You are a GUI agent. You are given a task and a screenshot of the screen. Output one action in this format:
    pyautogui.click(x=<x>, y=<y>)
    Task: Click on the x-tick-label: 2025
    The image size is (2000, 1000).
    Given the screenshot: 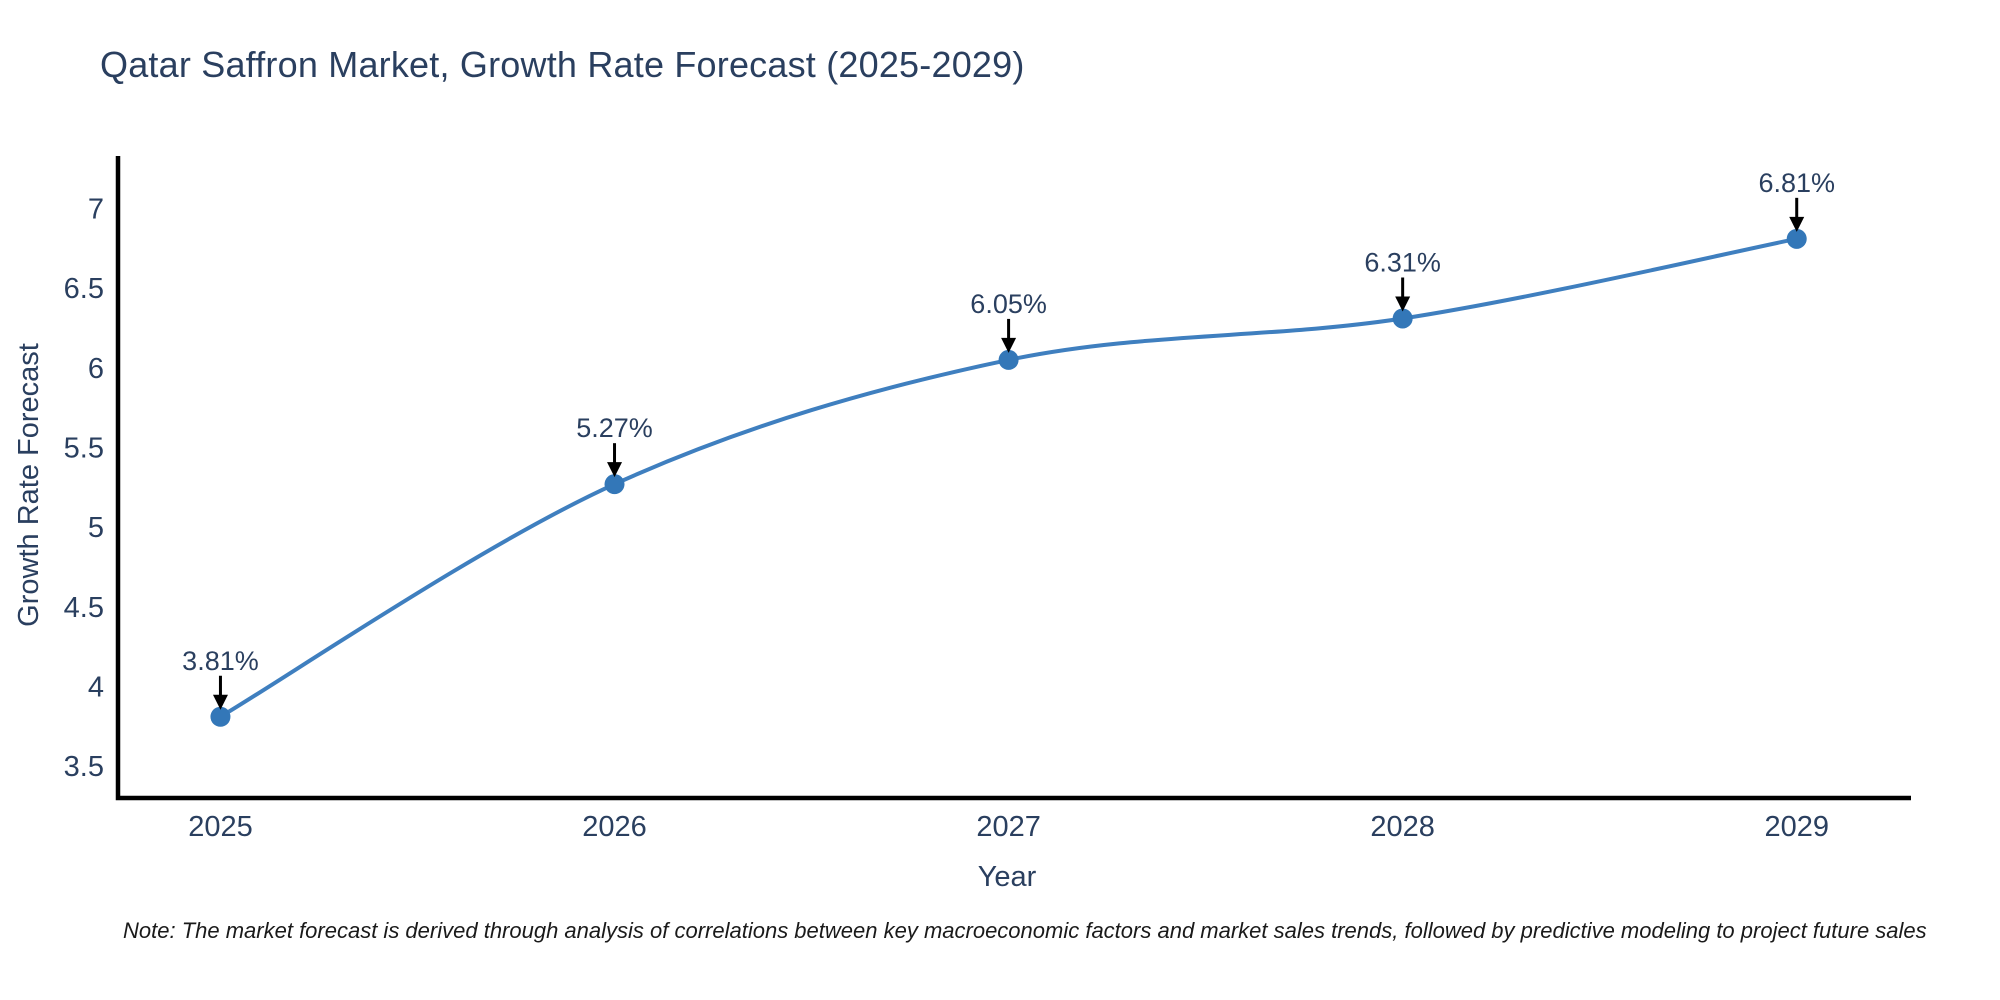 What is the action you would take?
    pyautogui.click(x=220, y=827)
    